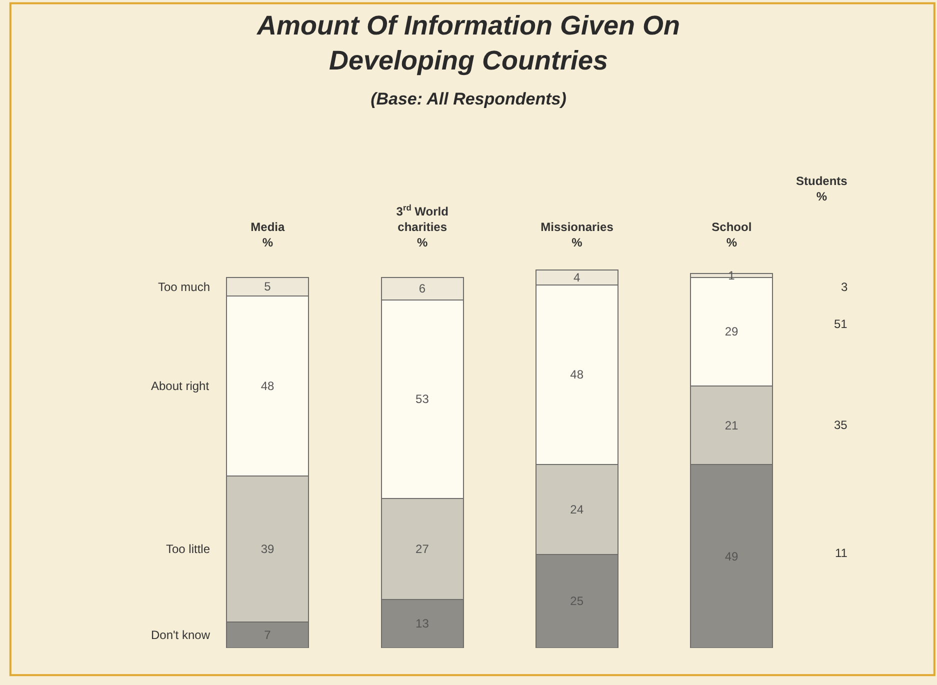  What do you see at coordinates (731, 425) in the screenshot?
I see `data-label: 21` at bounding box center [731, 425].